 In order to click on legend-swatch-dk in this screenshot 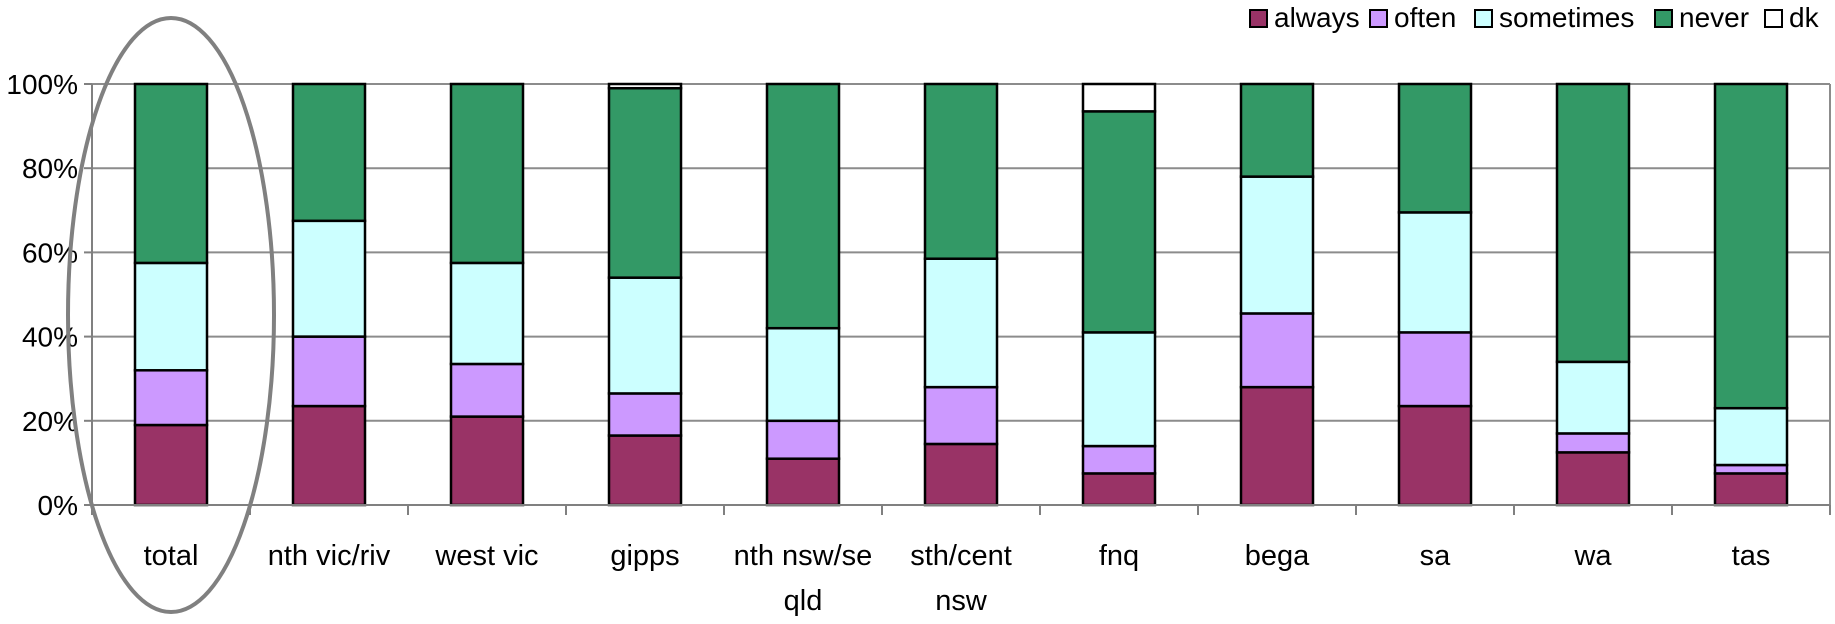, I will do `click(1773, 18)`.